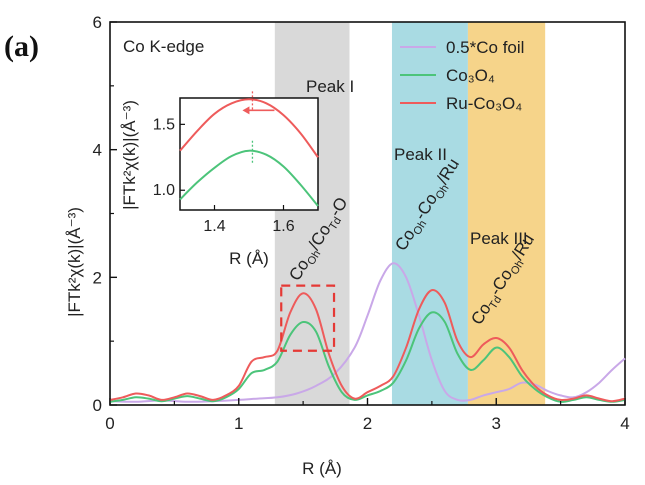  What do you see at coordinates (249, 178) in the screenshot?
I see `inset-series-line-co3o4` at bounding box center [249, 178].